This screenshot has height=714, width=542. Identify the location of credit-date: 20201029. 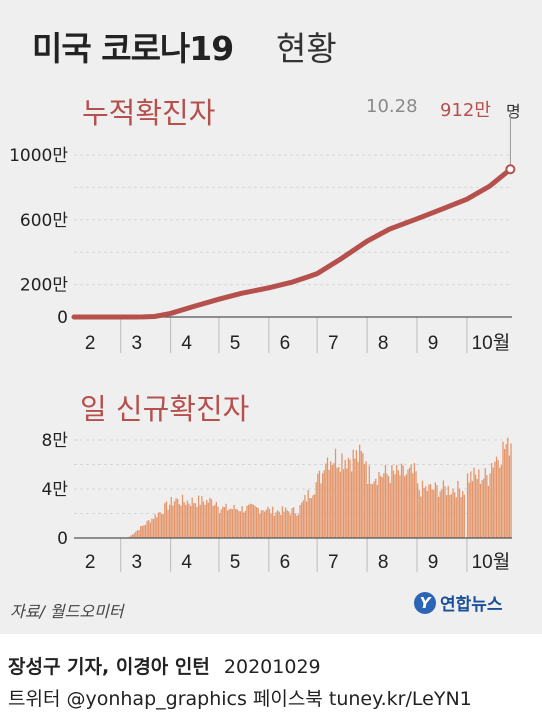
(272, 667).